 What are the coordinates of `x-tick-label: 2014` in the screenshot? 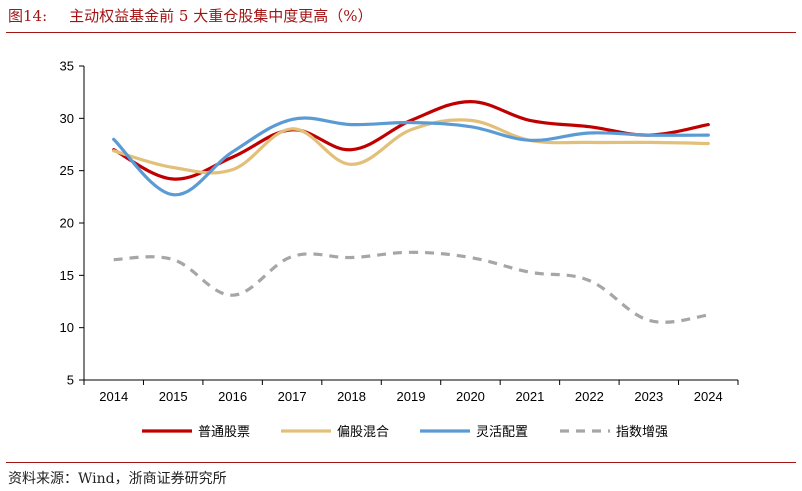 It's located at (113, 396).